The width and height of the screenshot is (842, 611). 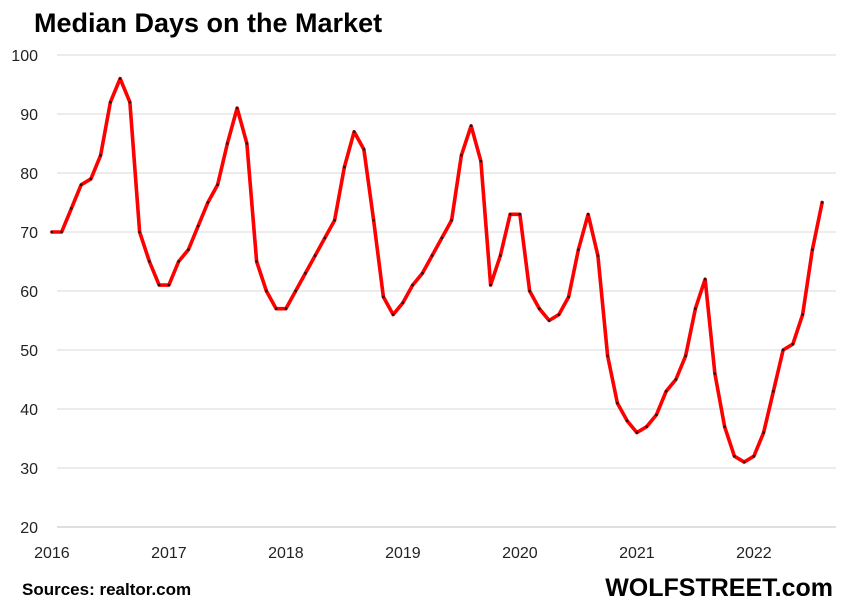 What do you see at coordinates (29, 174) in the screenshot?
I see `y-tick-label: 80` at bounding box center [29, 174].